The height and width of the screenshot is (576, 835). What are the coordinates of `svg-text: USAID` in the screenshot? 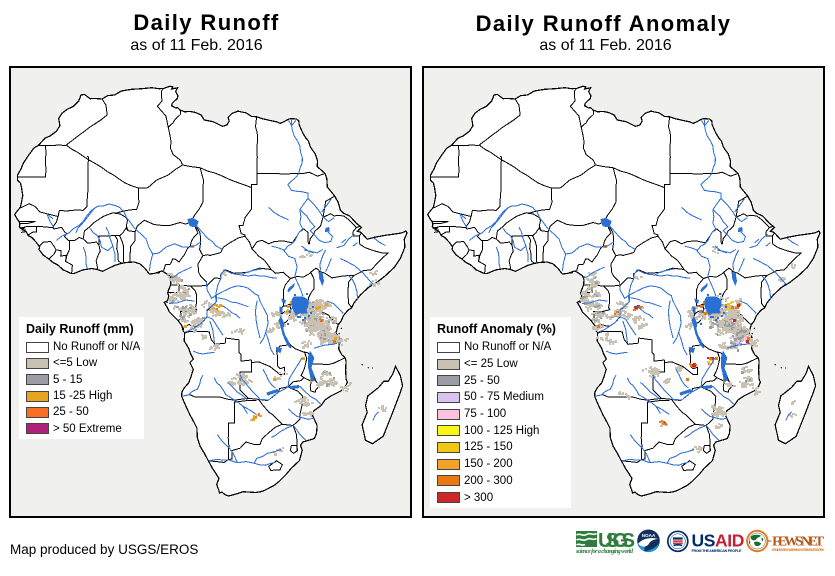 It's located at (718, 540).